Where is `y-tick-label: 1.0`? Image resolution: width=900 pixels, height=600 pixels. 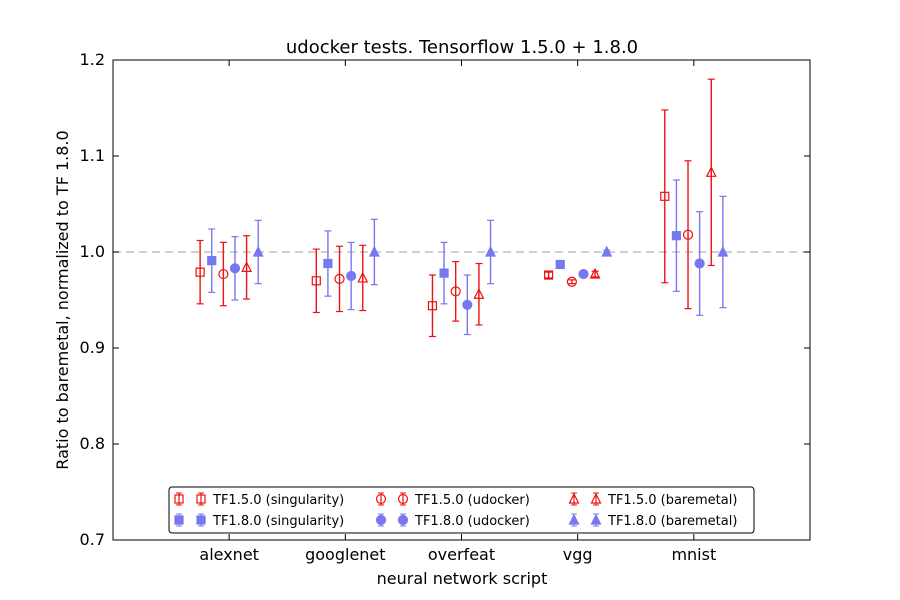
y-tick-label: 1.0 is located at coordinates (92, 251).